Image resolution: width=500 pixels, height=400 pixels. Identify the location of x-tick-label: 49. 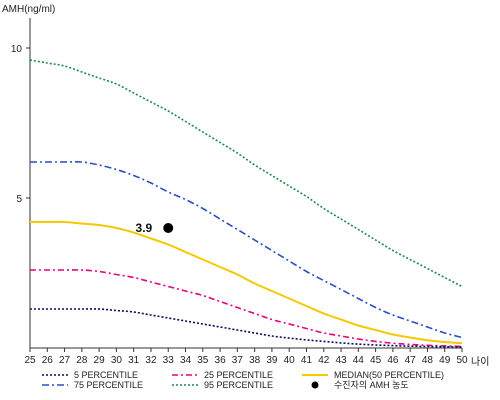
(445, 360).